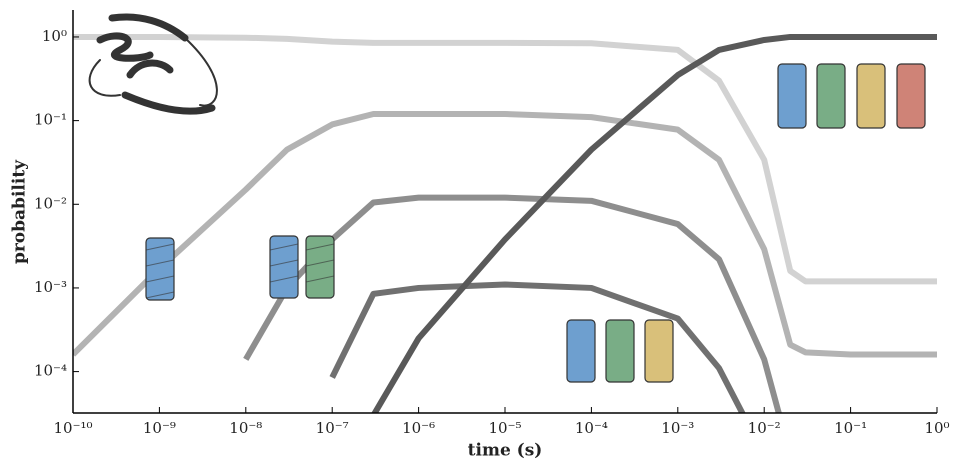 This screenshot has height=462, width=955. I want to click on y-tick-label: 10⁻¹, so click(50, 120).